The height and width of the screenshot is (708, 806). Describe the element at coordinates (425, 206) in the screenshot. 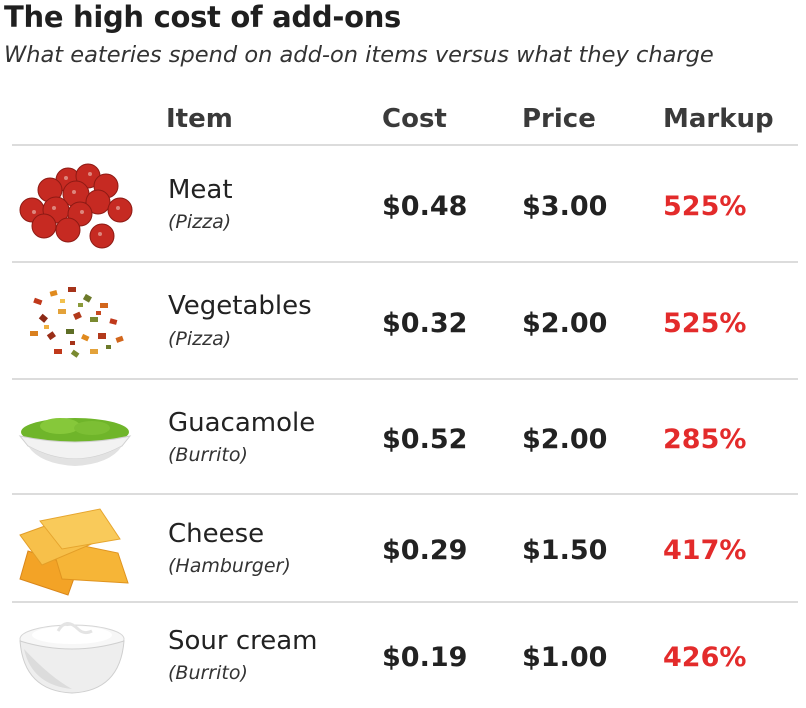

I see `item-cost: $0.48` at that location.